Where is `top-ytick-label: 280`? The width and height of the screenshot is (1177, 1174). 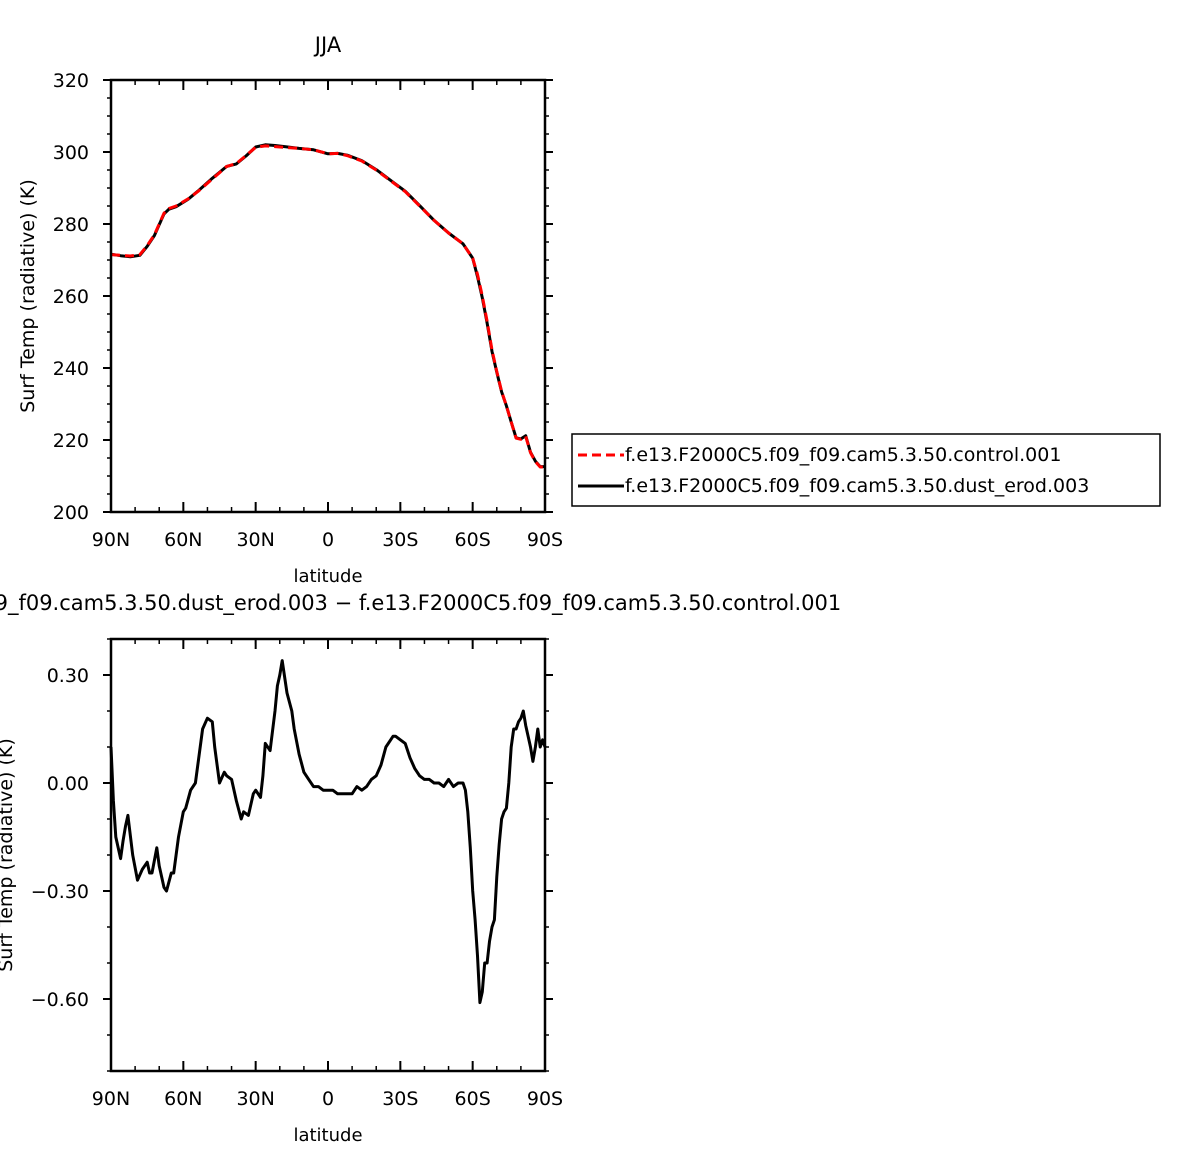
top-ytick-label: 280 is located at coordinates (71, 225).